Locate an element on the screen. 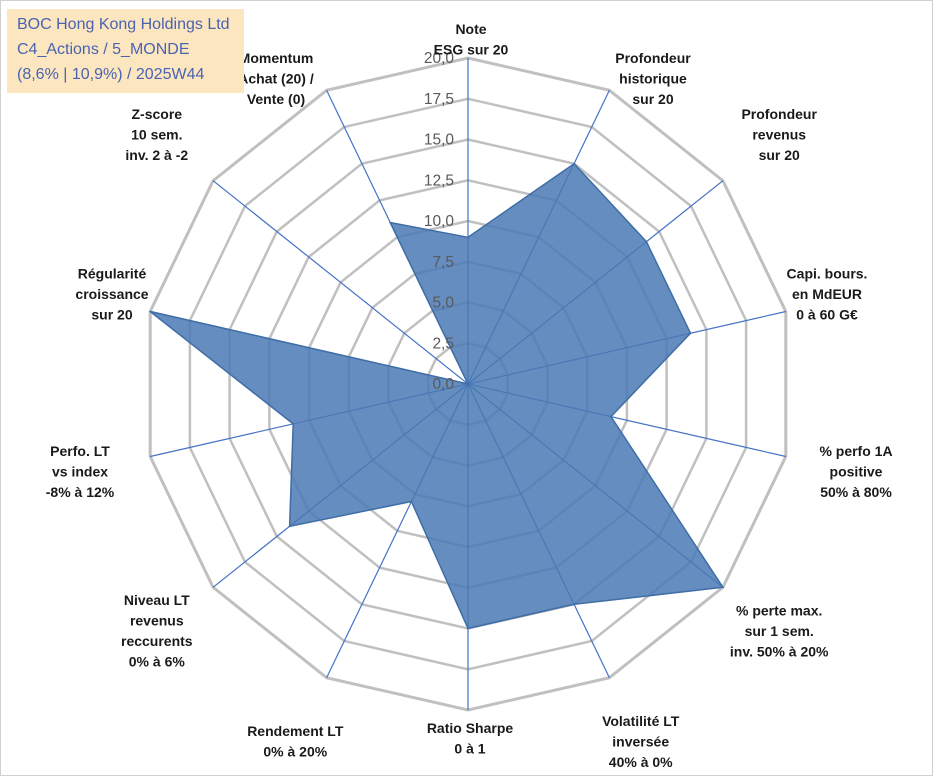 Image resolution: width=933 pixels, height=777 pixels. axis-label-line: Régularité is located at coordinates (112, 274).